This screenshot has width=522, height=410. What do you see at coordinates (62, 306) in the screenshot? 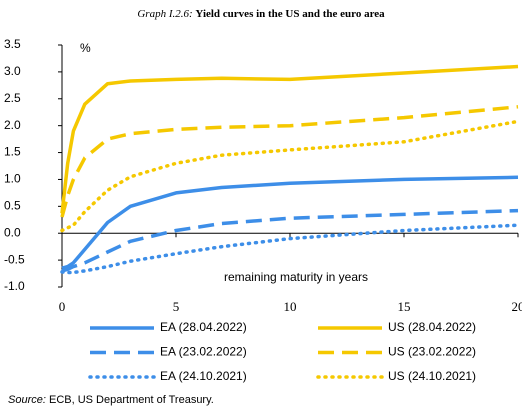
I see `x-tick-label: 0` at bounding box center [62, 306].